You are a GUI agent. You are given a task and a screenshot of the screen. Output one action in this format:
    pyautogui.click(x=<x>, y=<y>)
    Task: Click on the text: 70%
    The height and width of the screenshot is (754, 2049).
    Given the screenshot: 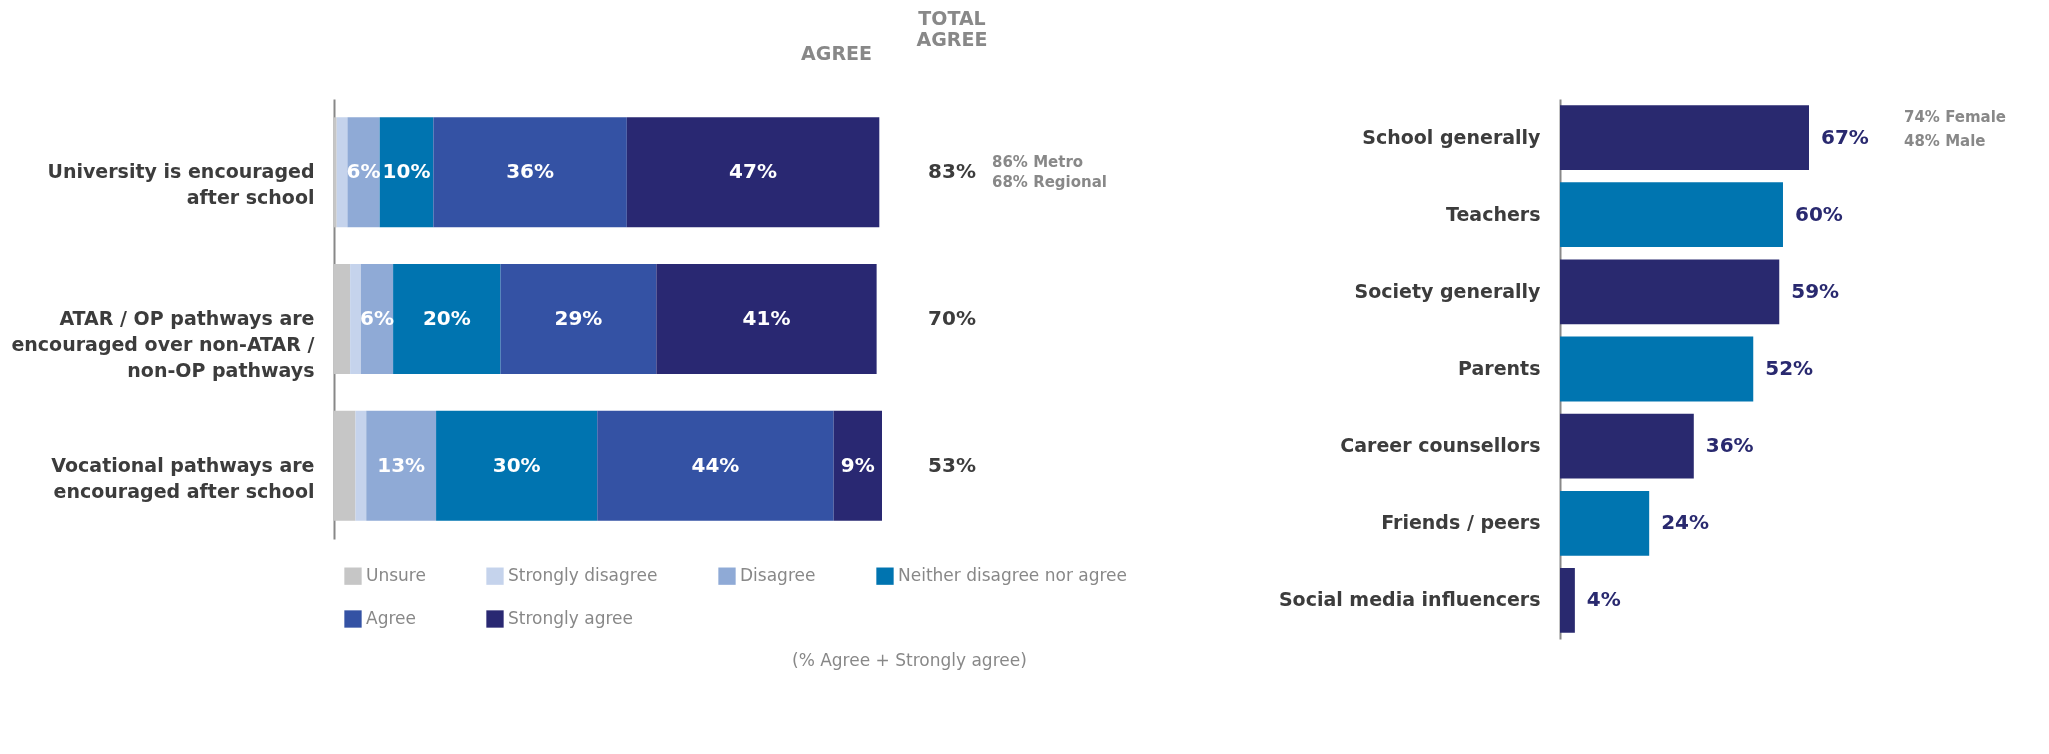 What is the action you would take?
    pyautogui.click(x=952, y=318)
    